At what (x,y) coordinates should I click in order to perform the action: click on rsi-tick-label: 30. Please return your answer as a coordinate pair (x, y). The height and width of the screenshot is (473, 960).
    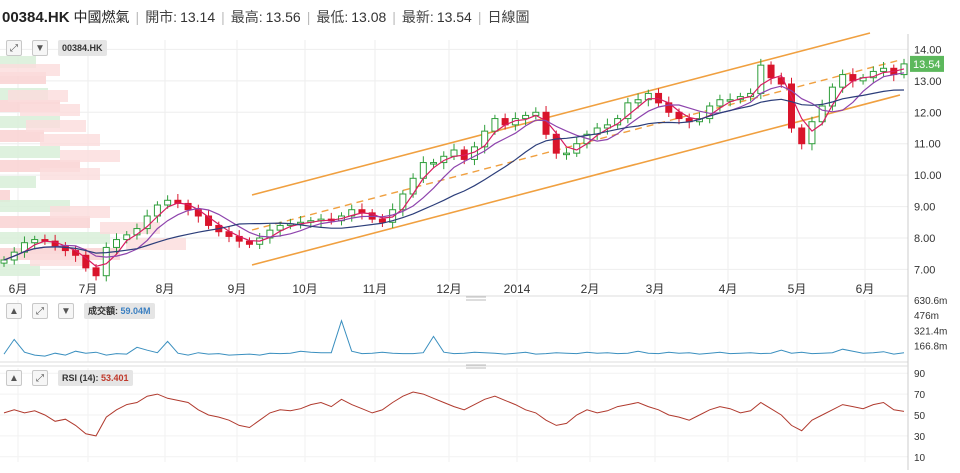
    Looking at the image, I should click on (920, 437).